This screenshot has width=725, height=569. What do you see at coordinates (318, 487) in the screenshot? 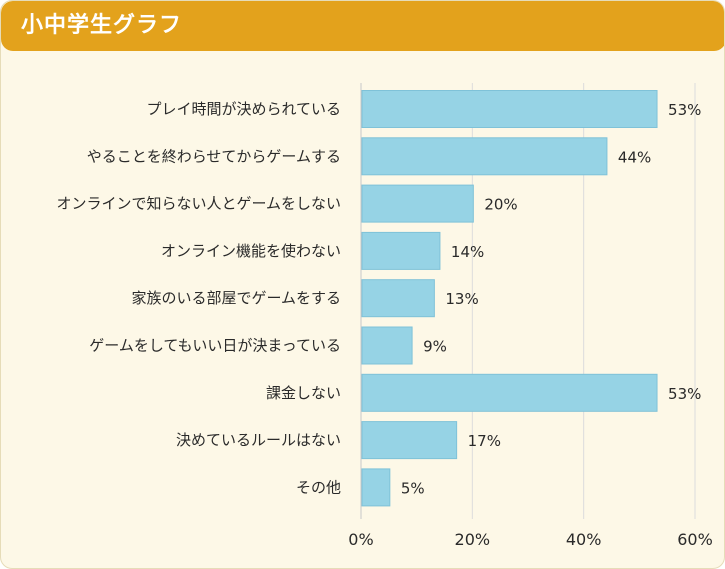
I see `category-label: その他` at bounding box center [318, 487].